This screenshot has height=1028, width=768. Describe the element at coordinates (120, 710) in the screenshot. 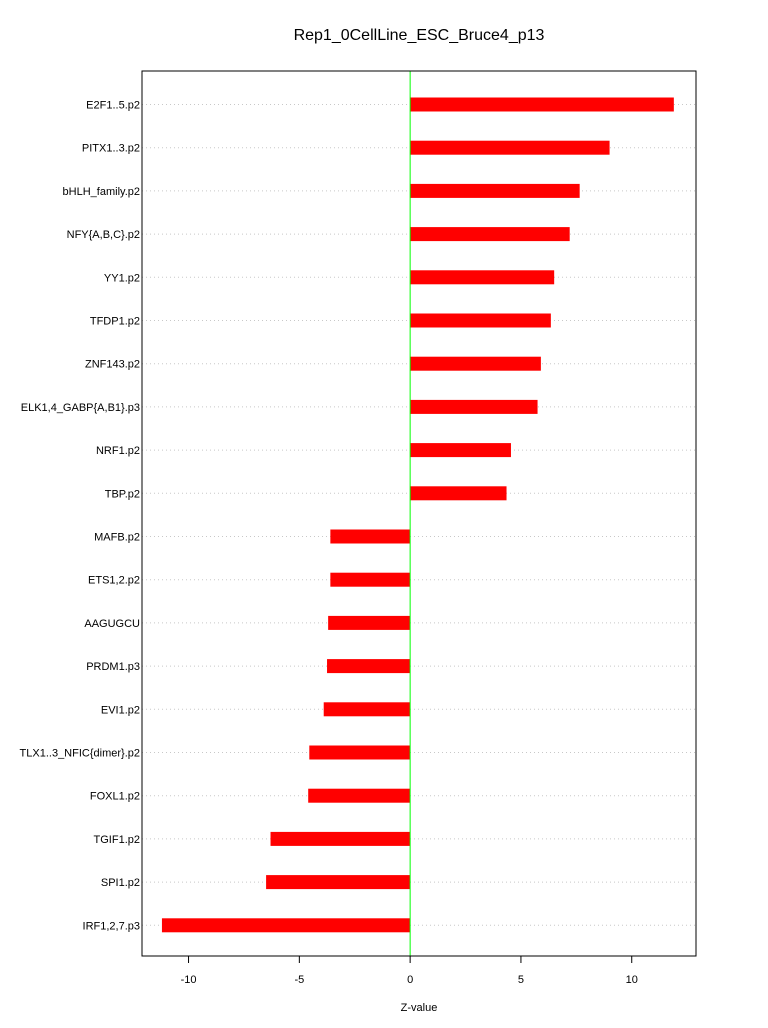

I see `category-label: EVI1.p2` at that location.